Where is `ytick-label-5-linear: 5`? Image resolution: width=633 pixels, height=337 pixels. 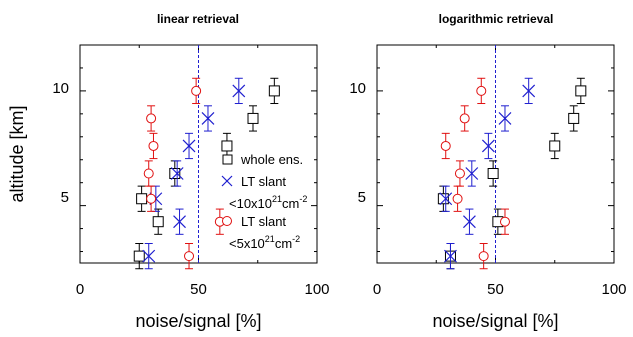 ytick-label-5-linear: 5 is located at coordinates (65, 197).